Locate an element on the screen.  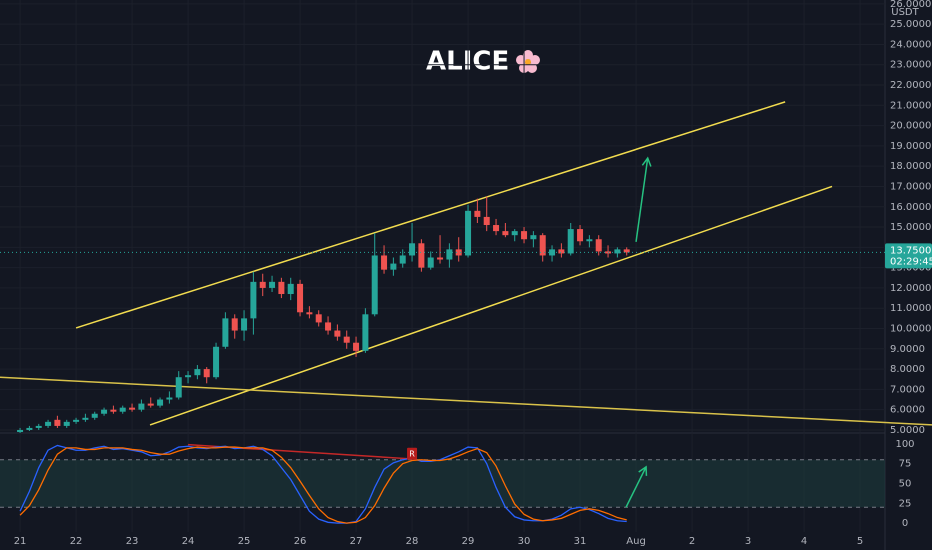
x-tick-label: 29 is located at coordinates (468, 541).